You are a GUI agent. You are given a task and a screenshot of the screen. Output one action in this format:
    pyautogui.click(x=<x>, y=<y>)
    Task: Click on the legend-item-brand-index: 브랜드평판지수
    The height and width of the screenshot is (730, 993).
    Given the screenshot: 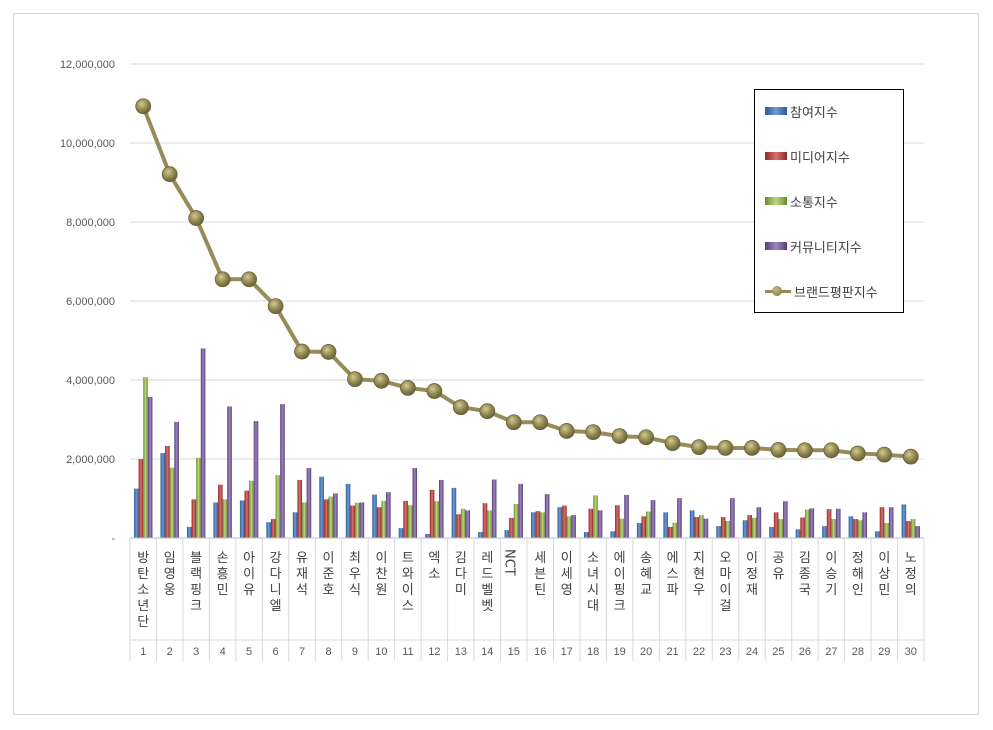 What is the action you would take?
    pyautogui.click(x=821, y=291)
    